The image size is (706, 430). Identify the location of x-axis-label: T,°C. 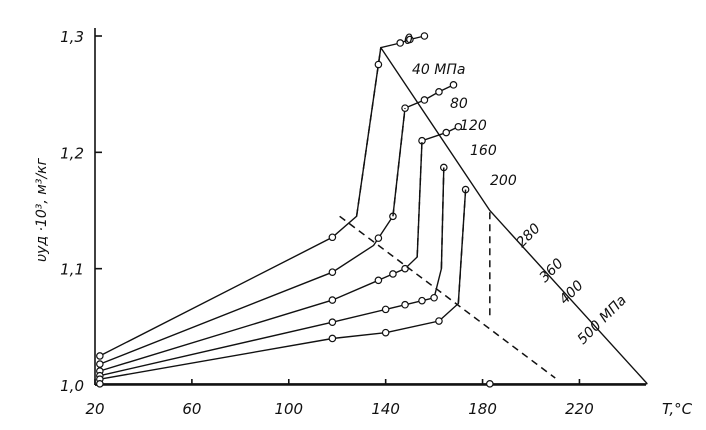
(677, 409).